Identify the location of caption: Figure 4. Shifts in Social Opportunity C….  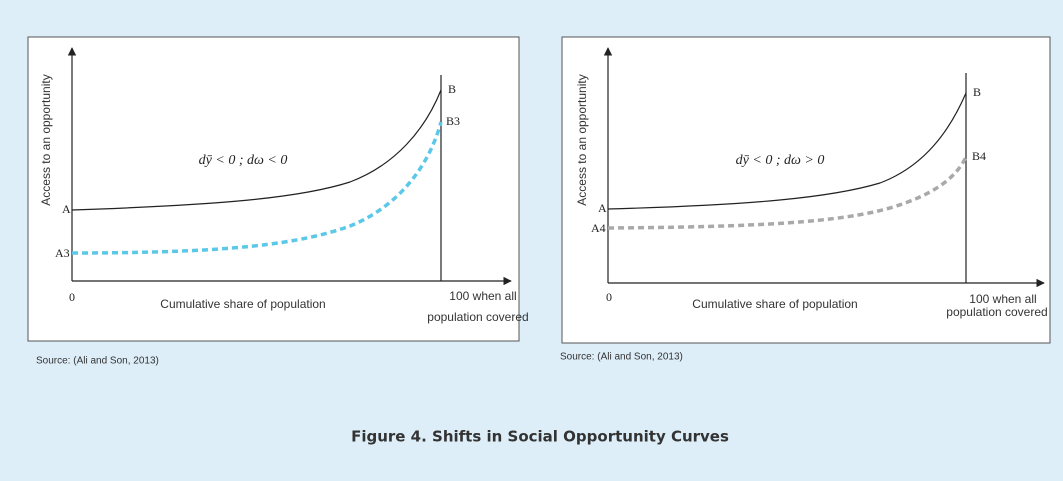
(540, 437).